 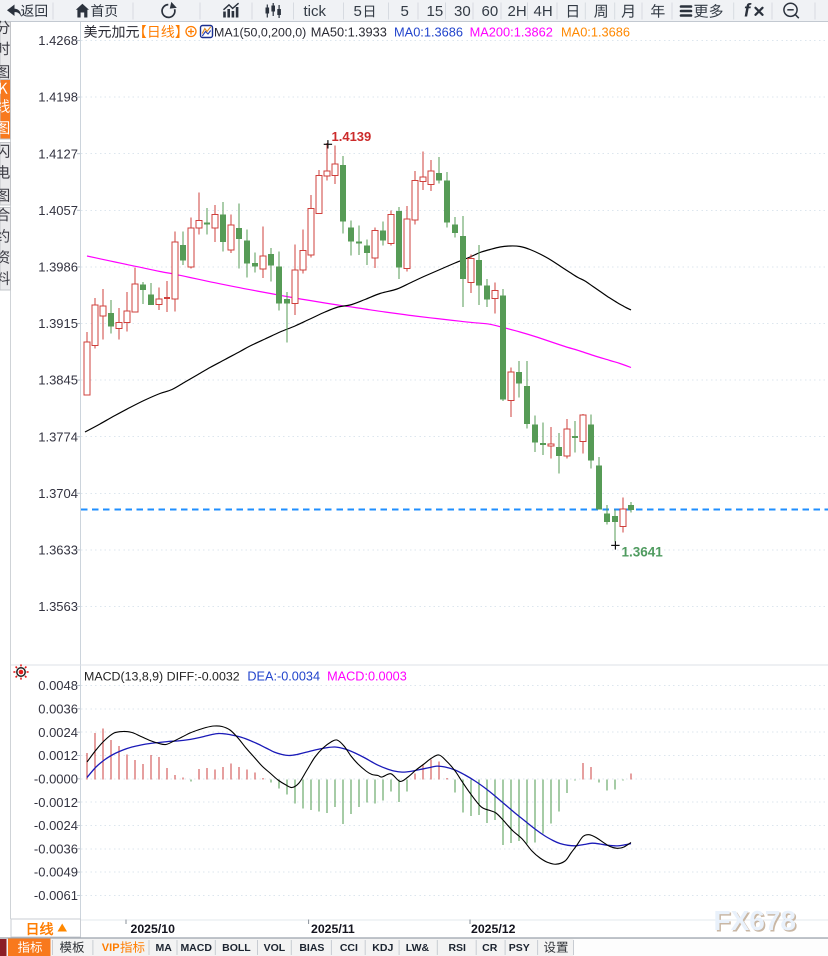 I want to click on svg-text: 1.4139, so click(x=352, y=136).